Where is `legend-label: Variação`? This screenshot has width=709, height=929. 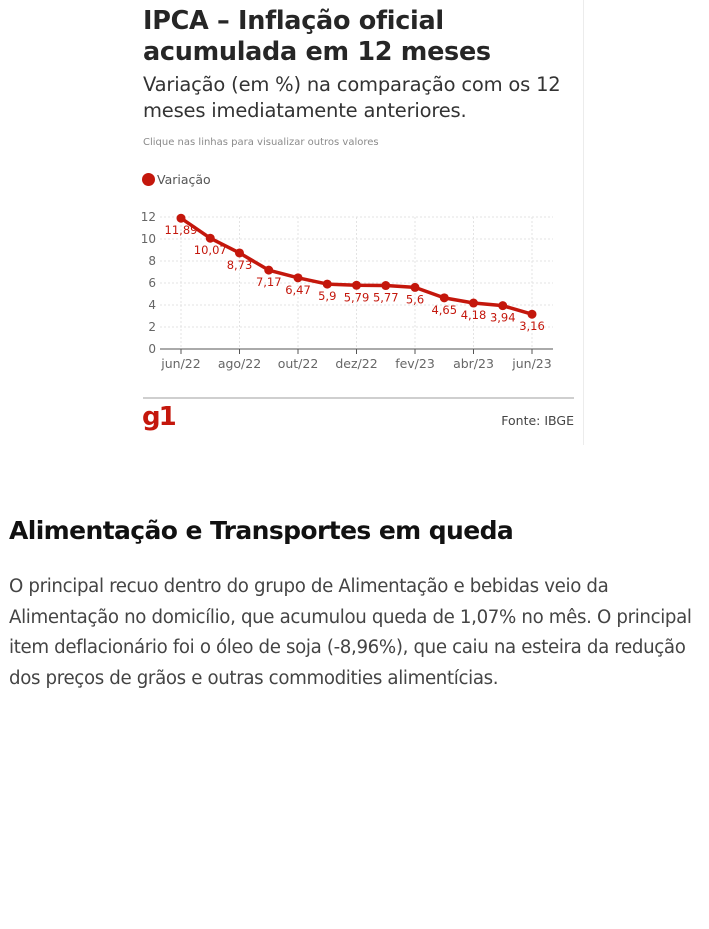 legend-label: Variação is located at coordinates (184, 179).